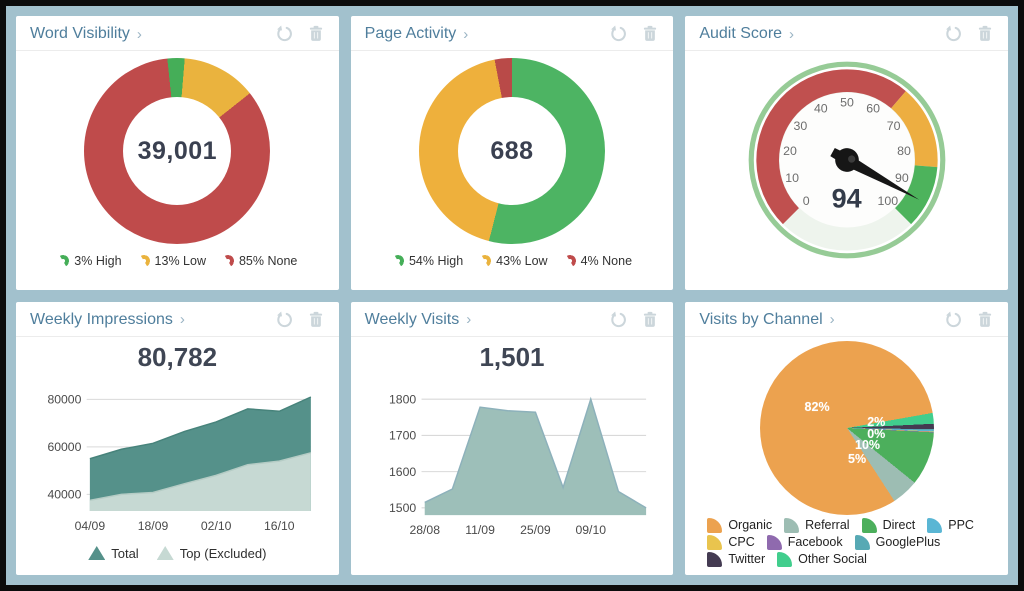 The height and width of the screenshot is (591, 1024). I want to click on pie-slice-label: 5%, so click(857, 458).